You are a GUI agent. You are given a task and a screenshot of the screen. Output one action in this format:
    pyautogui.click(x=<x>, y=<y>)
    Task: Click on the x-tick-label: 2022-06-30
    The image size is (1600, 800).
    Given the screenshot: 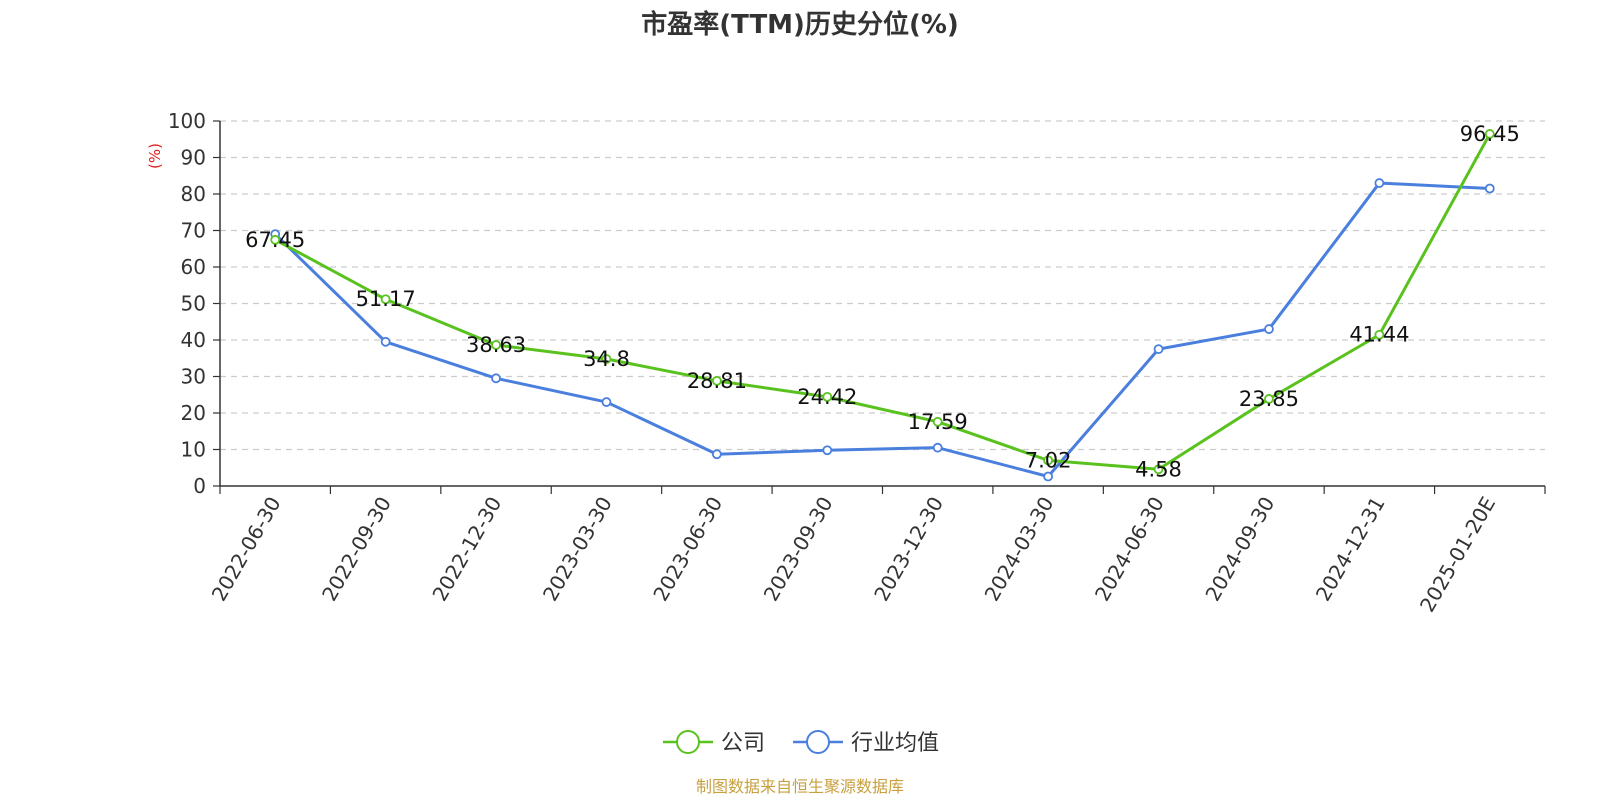 What is the action you would take?
    pyautogui.click(x=246, y=549)
    